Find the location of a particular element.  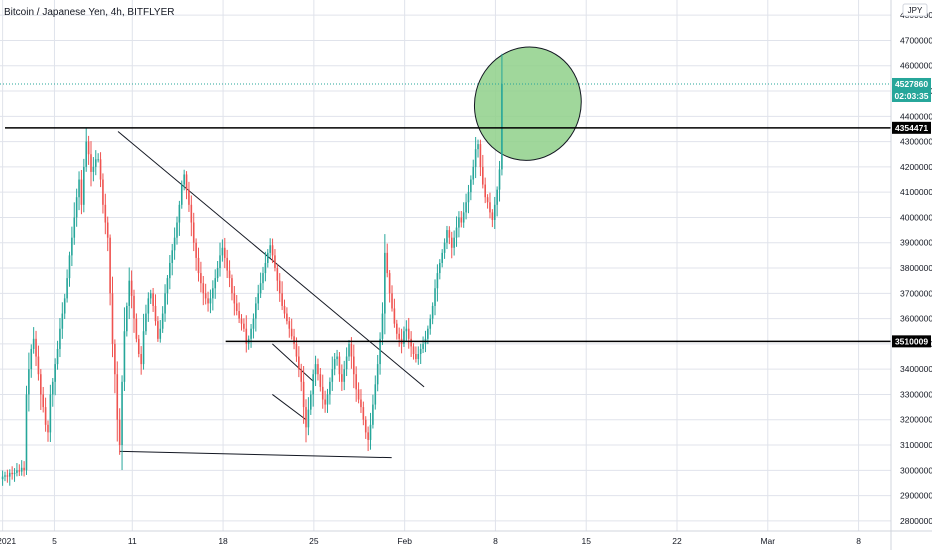

y-tick-label: 3400000 is located at coordinates (916, 369).